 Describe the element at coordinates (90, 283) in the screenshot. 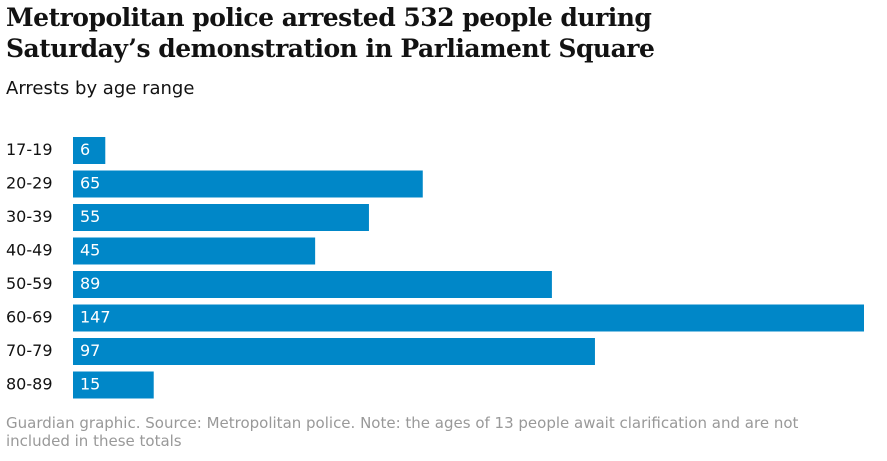

I see `value-label: 89` at that location.